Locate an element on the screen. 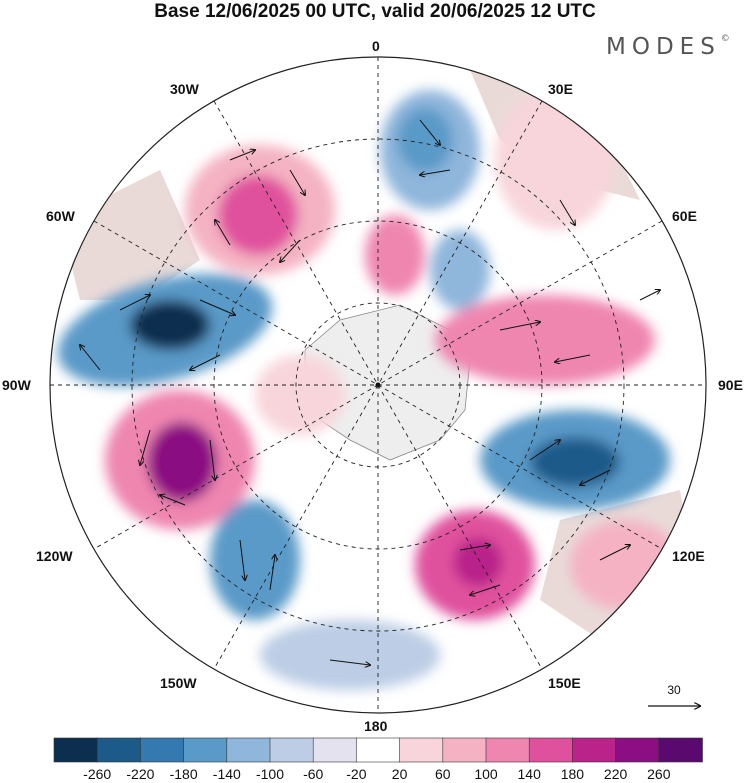 The height and width of the screenshot is (783, 750). colorbar is located at coordinates (378, 750).